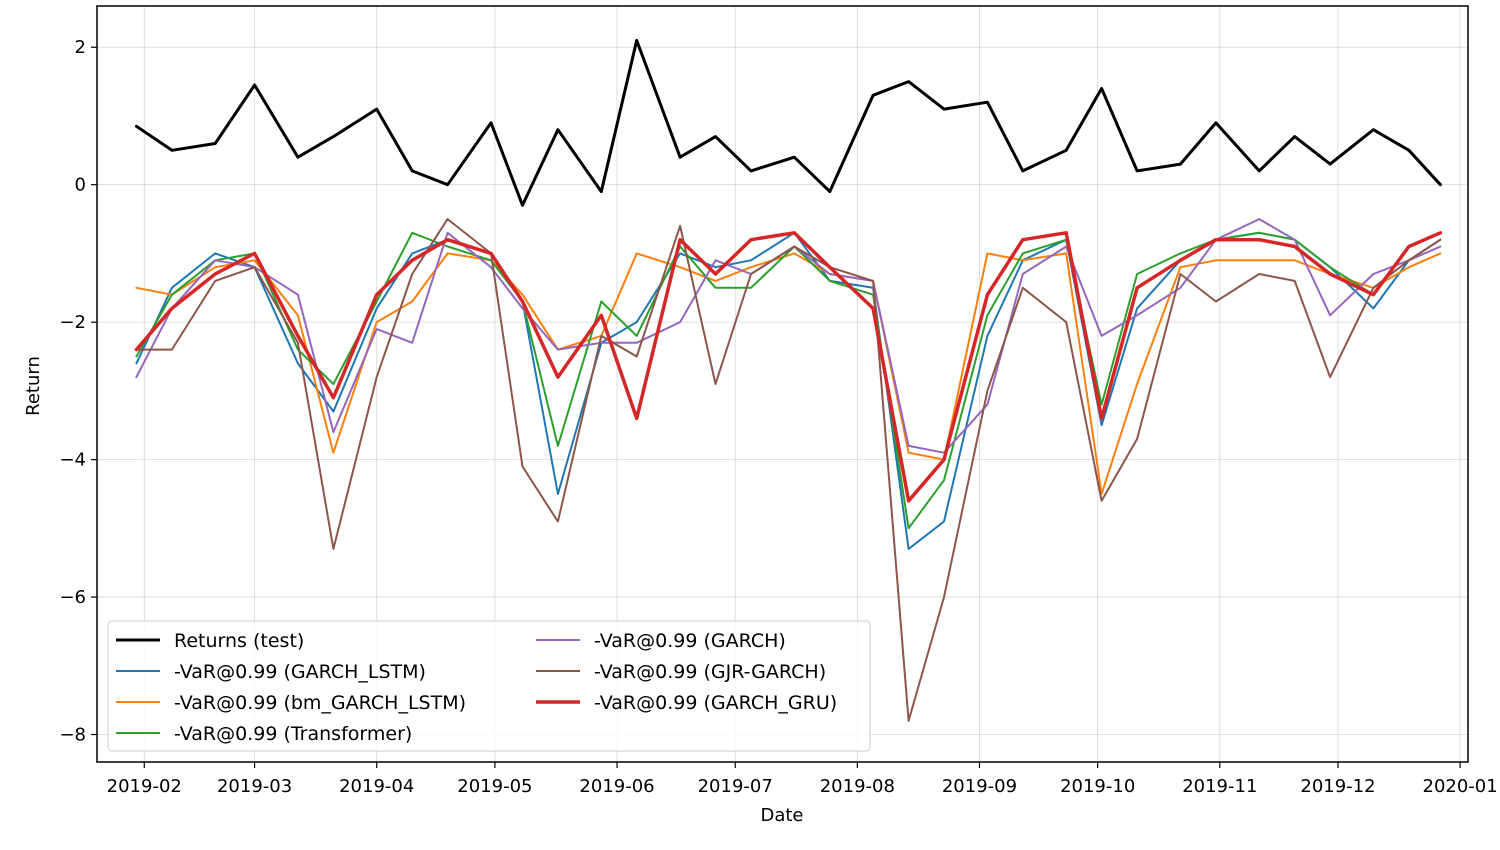 The height and width of the screenshot is (850, 1500). Describe the element at coordinates (72, 460) in the screenshot. I see `y-tick-label: −4` at that location.